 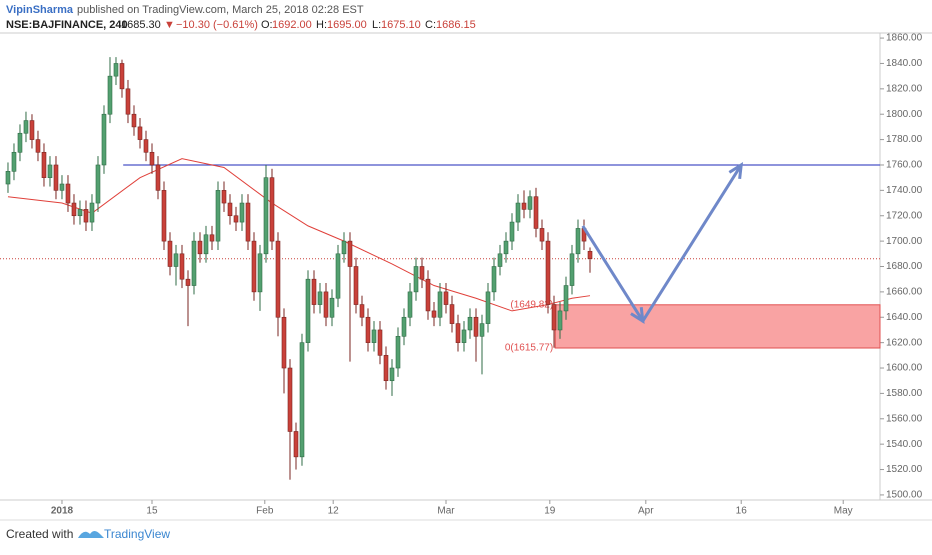 What do you see at coordinates (267, 25) in the screenshot?
I see `open-label: O:` at bounding box center [267, 25].